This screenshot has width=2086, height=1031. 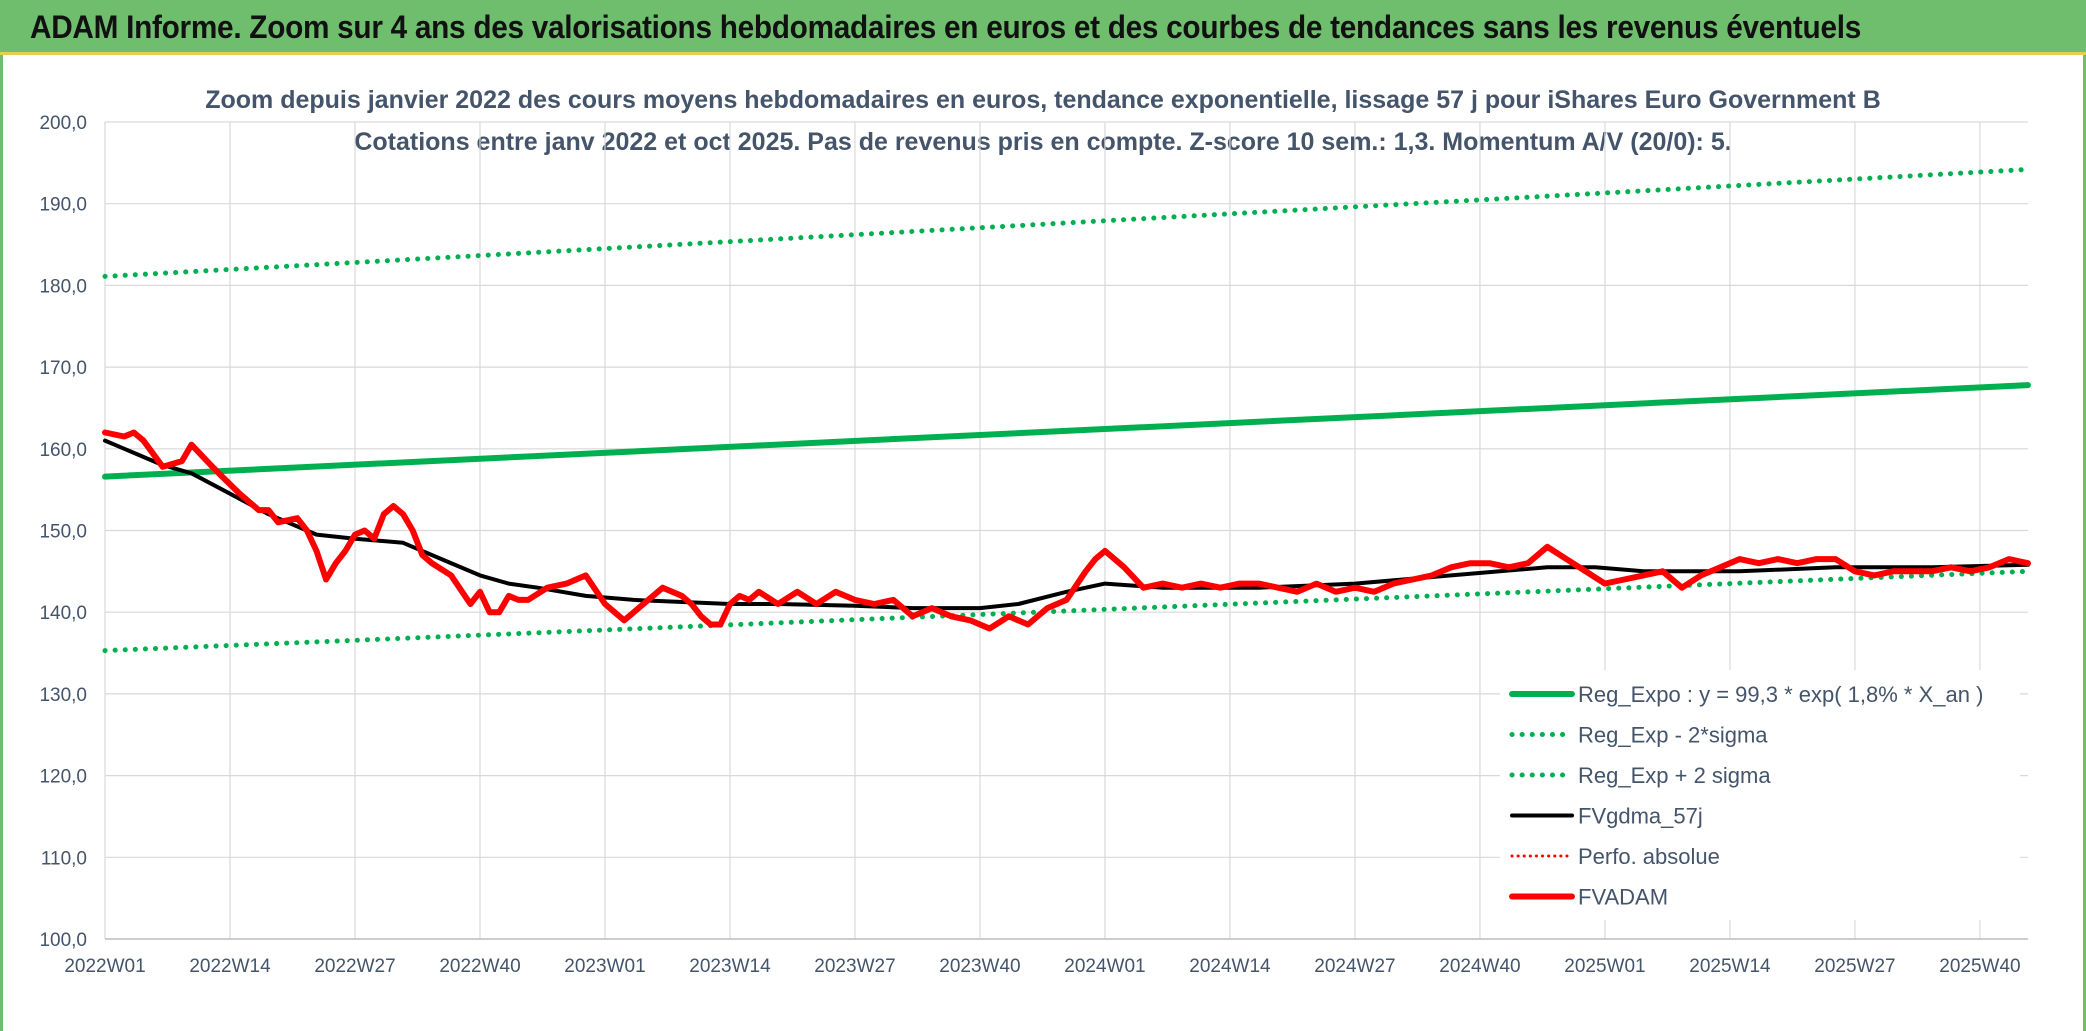 What do you see at coordinates (63, 450) in the screenshot?
I see `y-tick-label: 160,0` at bounding box center [63, 450].